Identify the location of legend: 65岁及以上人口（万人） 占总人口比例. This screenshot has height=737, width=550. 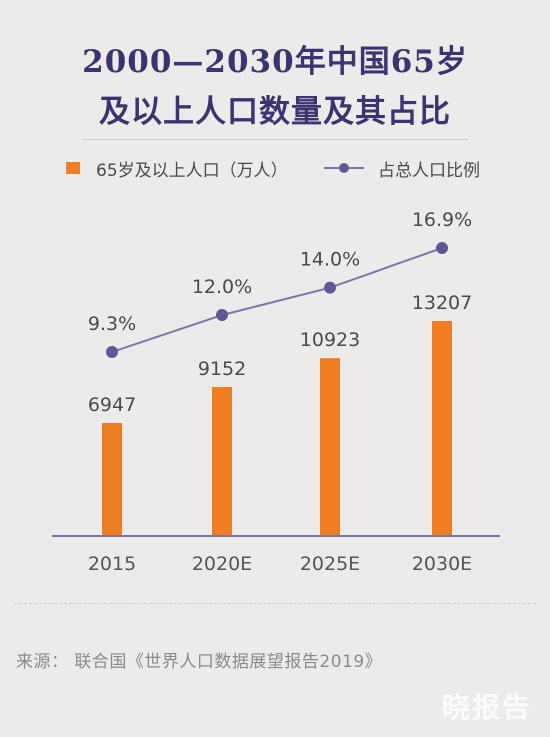
(275, 168).